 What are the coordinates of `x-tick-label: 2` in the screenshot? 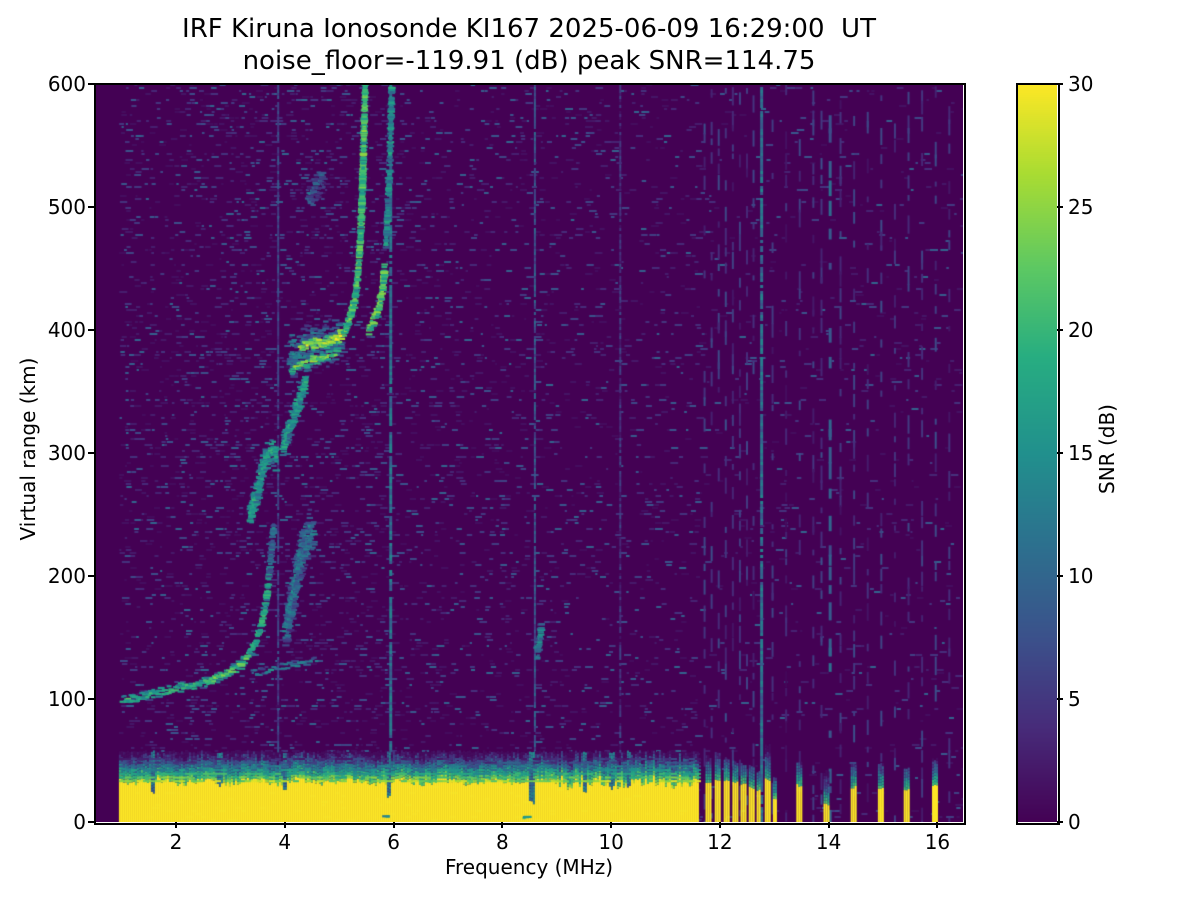 It's located at (176, 842).